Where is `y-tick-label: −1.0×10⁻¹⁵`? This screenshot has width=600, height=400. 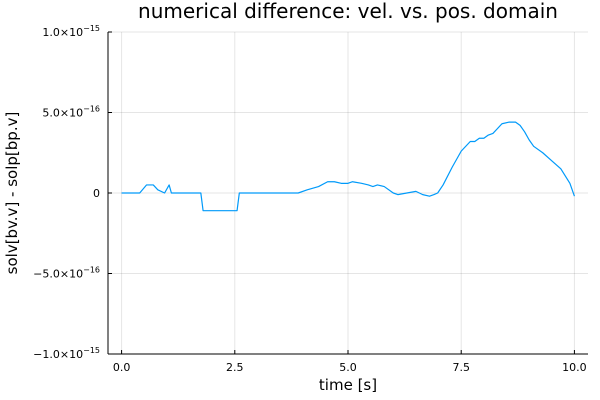 y-tick-label: −1.0×10⁻¹⁵ is located at coordinates (66, 353).